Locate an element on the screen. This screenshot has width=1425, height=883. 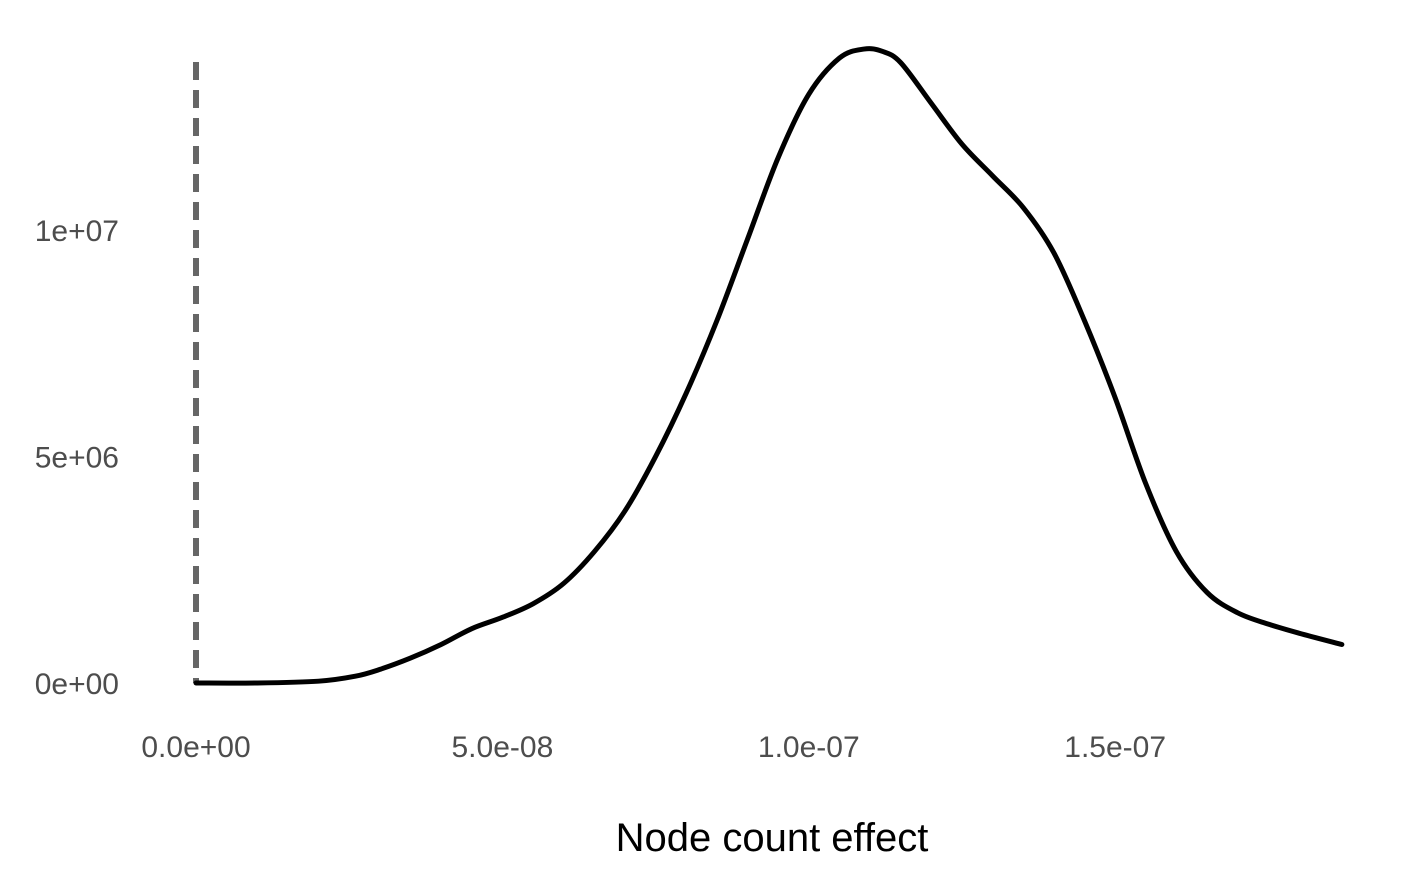
y-axis-ticks: 0e+00 5e+06 1e+07 is located at coordinates (77, 458).